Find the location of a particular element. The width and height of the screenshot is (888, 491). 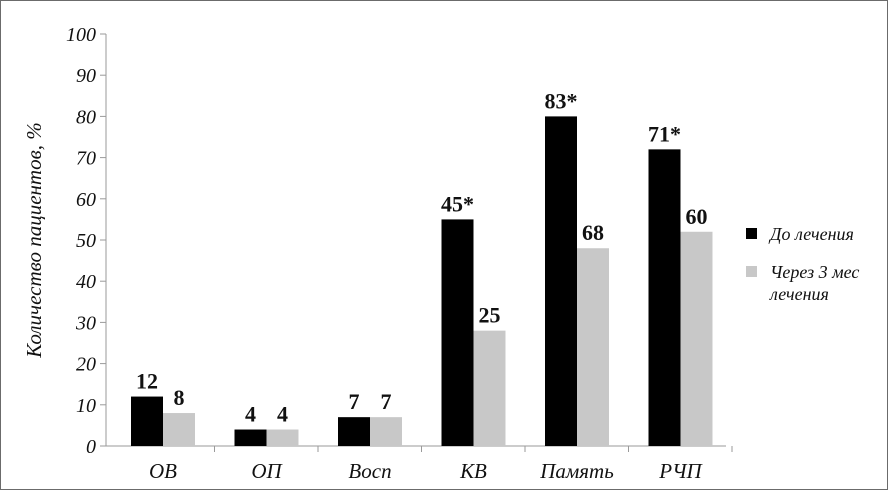

y-tick-label: 70 is located at coordinates (86, 159).